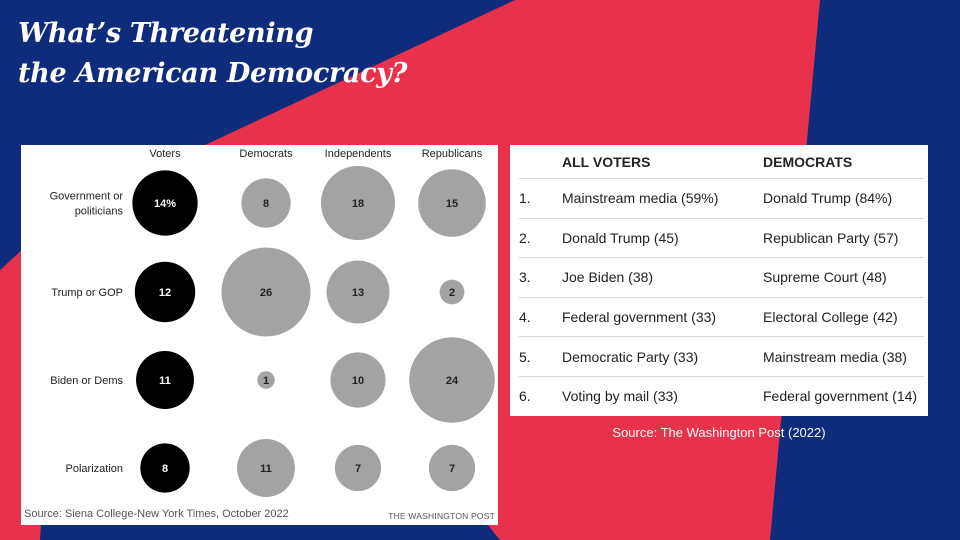  What do you see at coordinates (662, 317) in the screenshot?
I see `all-voters-cell: Federal government (33)` at bounding box center [662, 317].